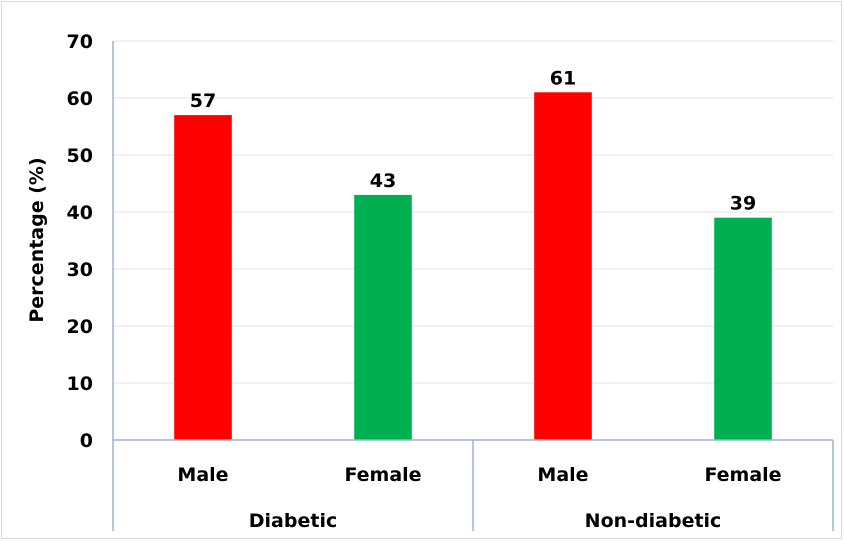 This screenshot has width=844, height=541. Describe the element at coordinates (80, 384) in the screenshot. I see `y-tick-label: 10` at that location.